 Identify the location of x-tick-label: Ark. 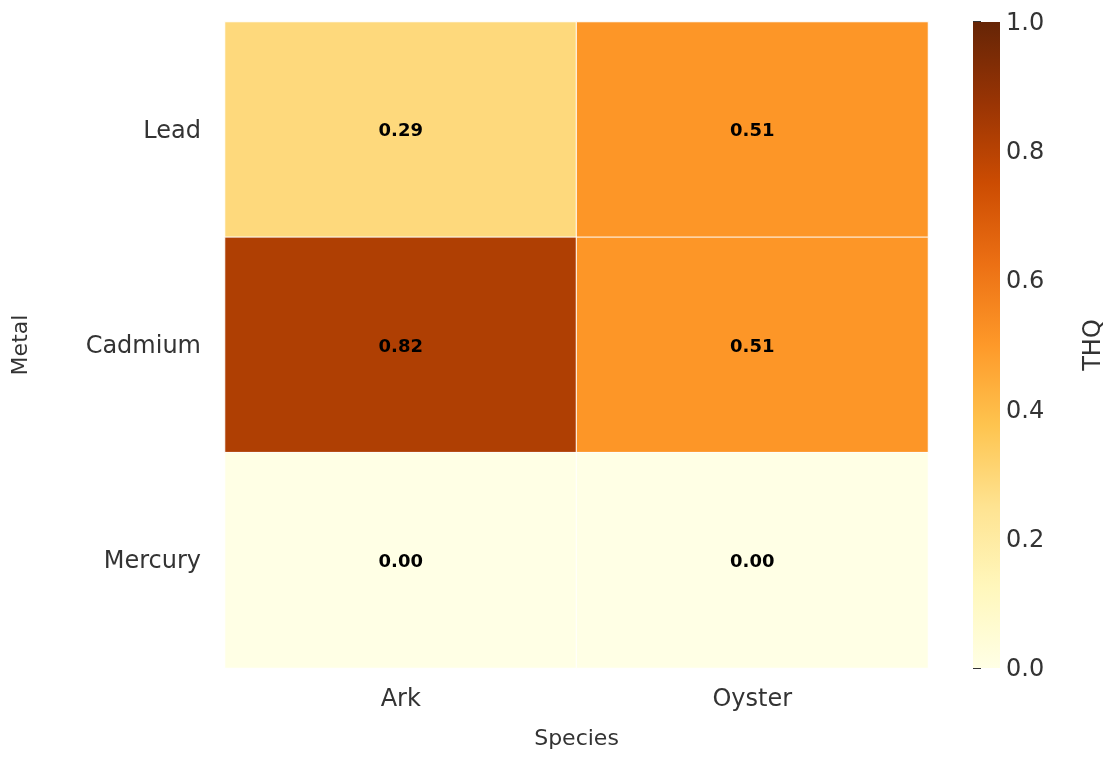
(400, 698).